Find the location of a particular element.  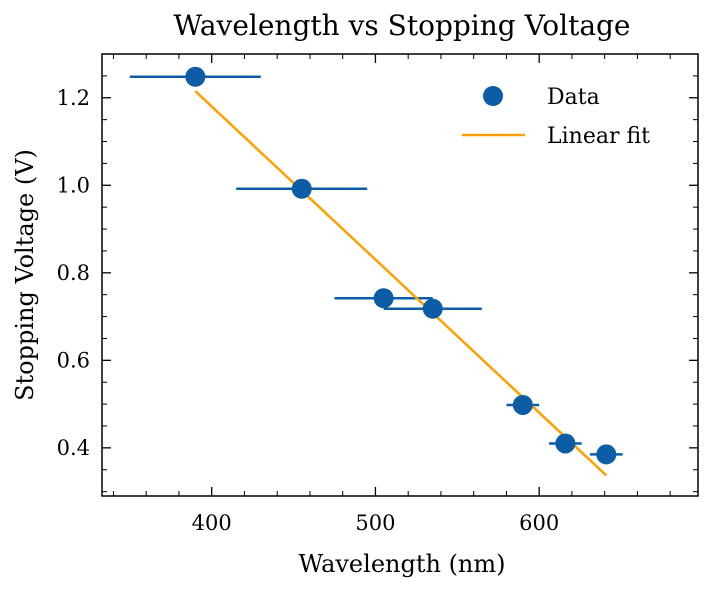

y-tick-label: 1.2 is located at coordinates (73, 98).